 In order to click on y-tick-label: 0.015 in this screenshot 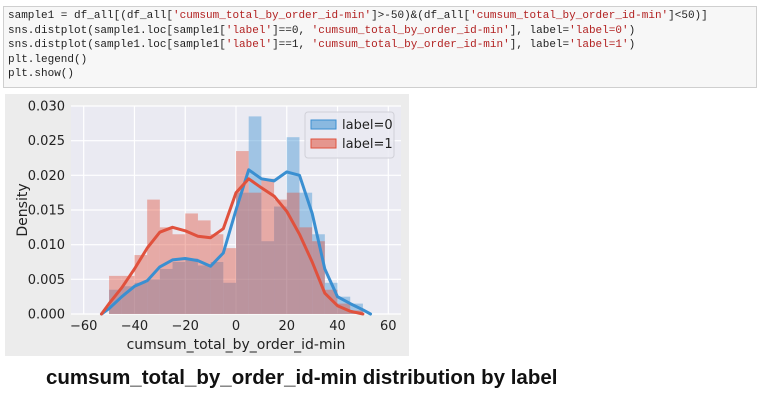, I will do `click(46, 211)`.